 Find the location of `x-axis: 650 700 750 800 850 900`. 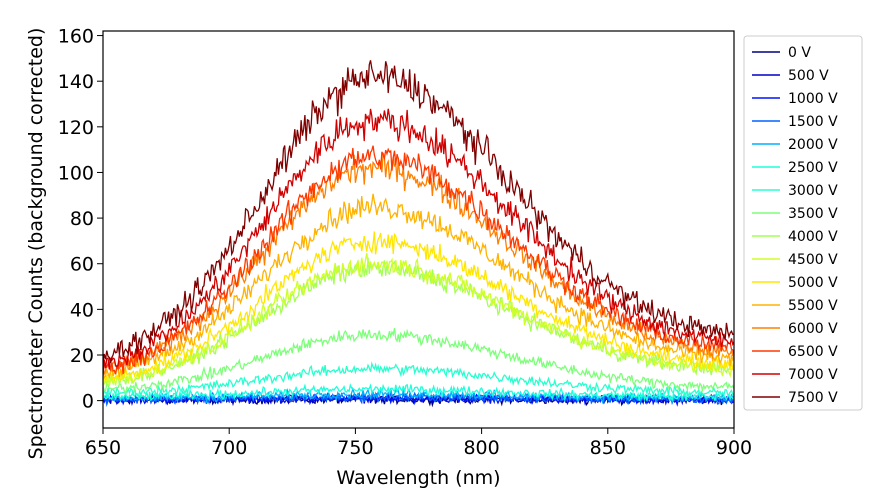

x-axis: 650 700 750 800 850 900 is located at coordinates (418, 443).